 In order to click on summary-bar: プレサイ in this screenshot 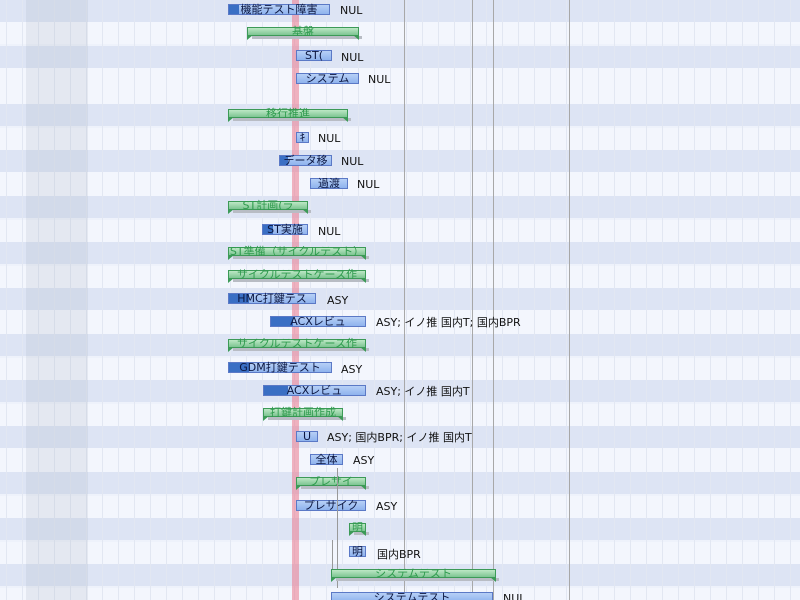, I will do `click(332, 483)`.